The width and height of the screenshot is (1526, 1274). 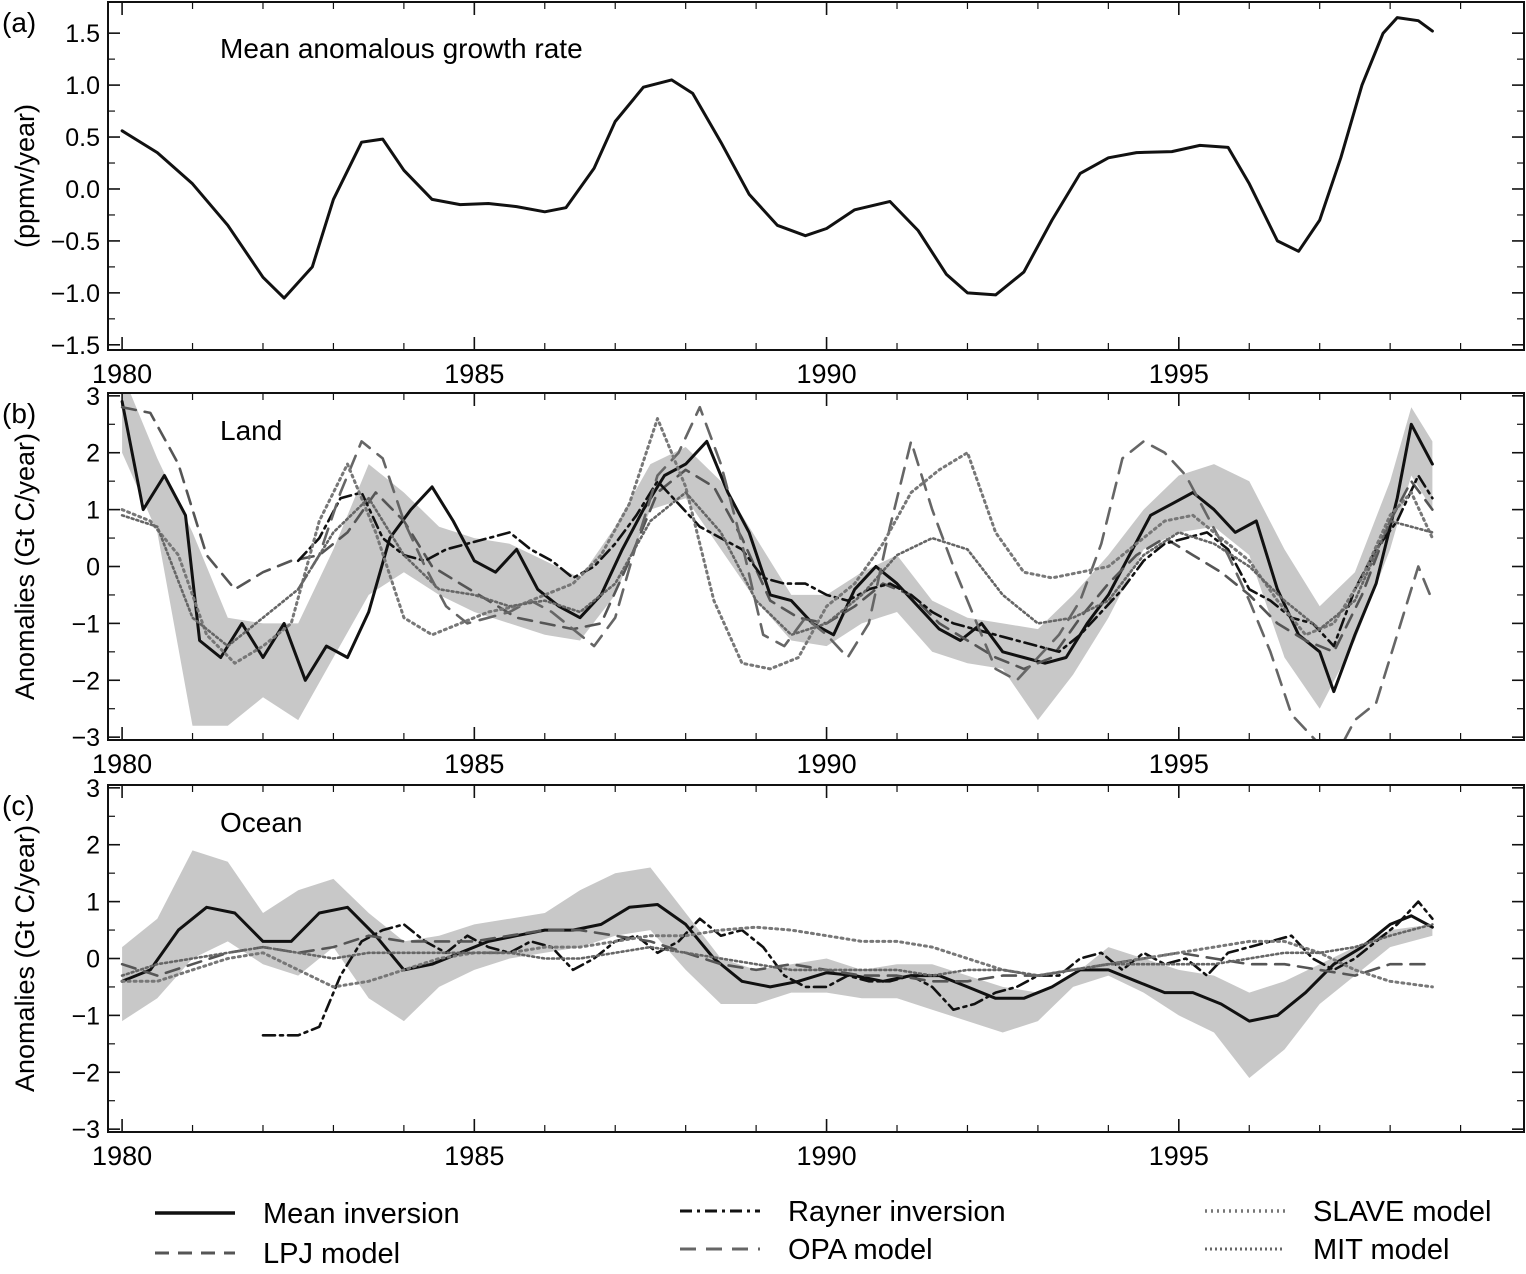 What do you see at coordinates (82, 86) in the screenshot?
I see `y-tick-label: 1.0` at bounding box center [82, 86].